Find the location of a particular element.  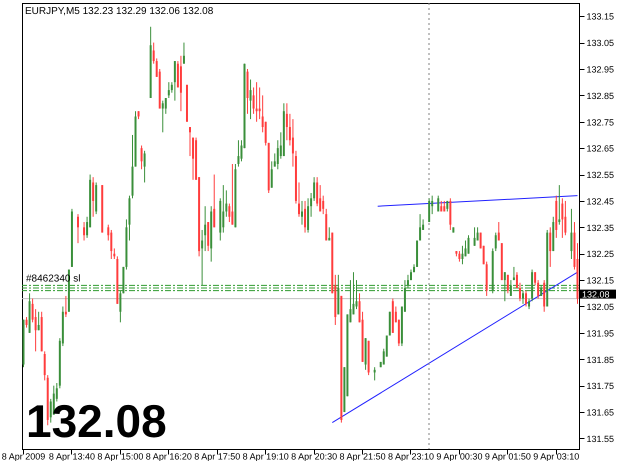

y-tick-label: 131.75 is located at coordinates (600, 386).